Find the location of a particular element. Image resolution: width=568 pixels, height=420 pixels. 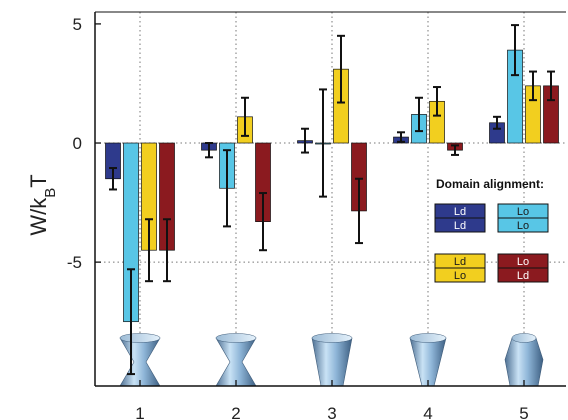

legend-item: Ld Lo is located at coordinates (460, 268).